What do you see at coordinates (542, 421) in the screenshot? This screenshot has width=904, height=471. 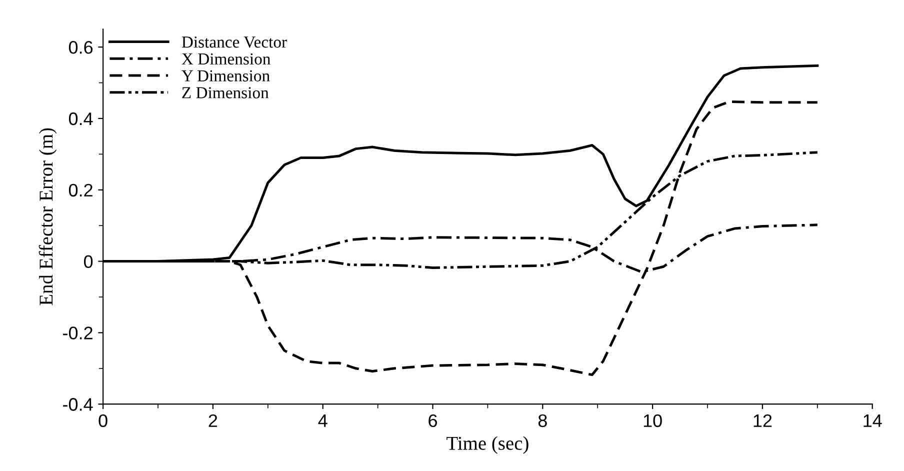 I see `x-tick-label: 8` at bounding box center [542, 421].